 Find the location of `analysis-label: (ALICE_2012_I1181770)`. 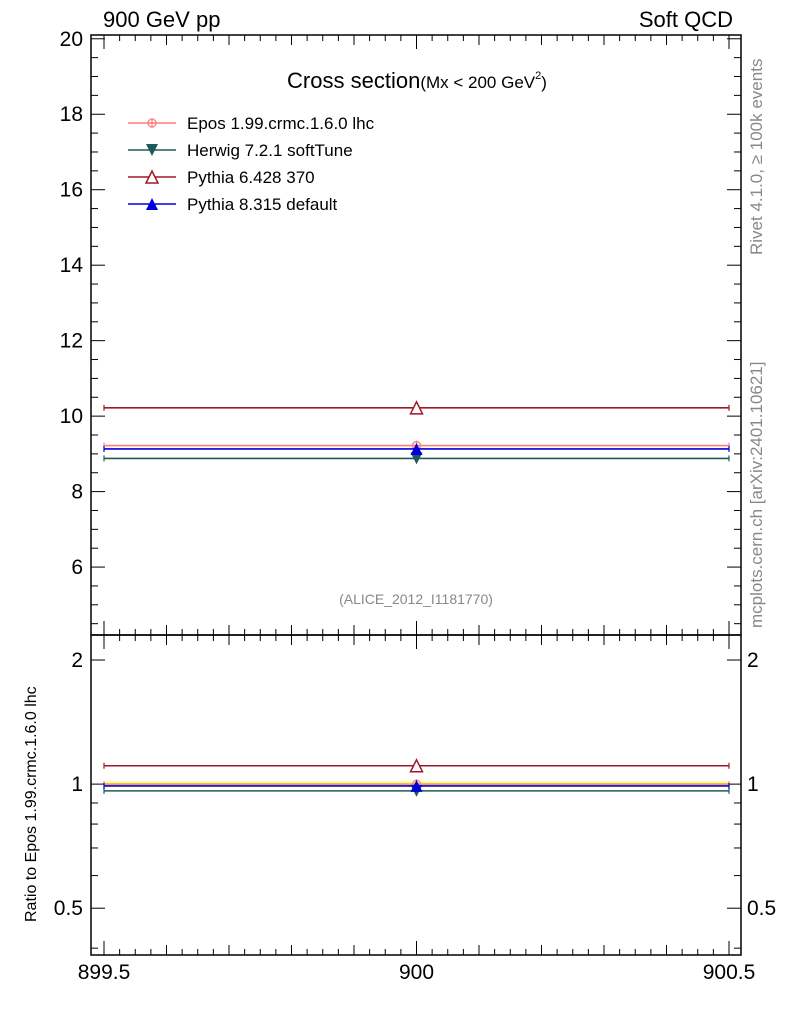

analysis-label: (ALICE_2012_I1181770) is located at coordinates (416, 599).